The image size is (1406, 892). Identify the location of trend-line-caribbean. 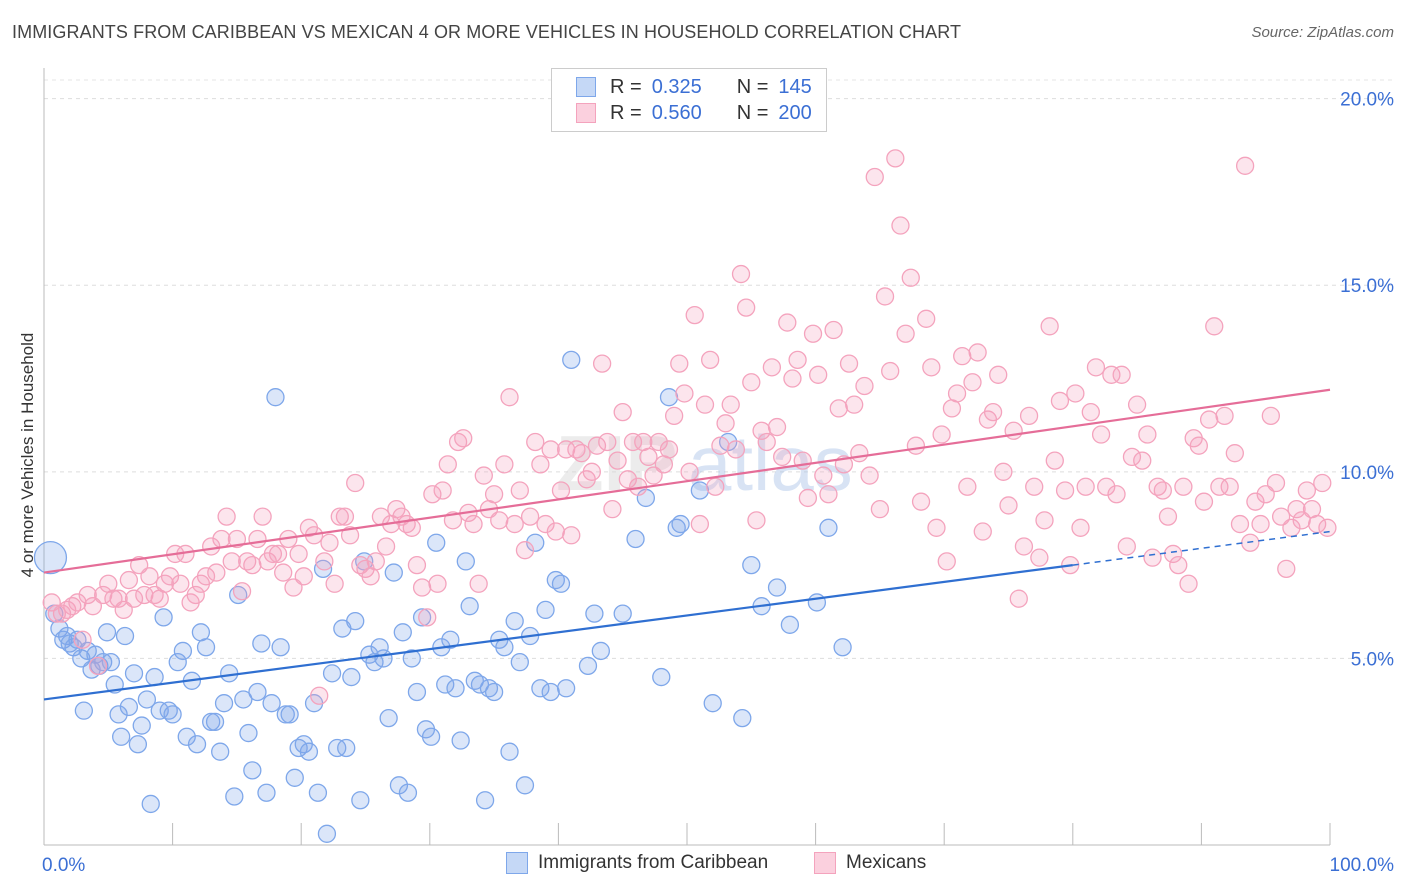
(558, 632).